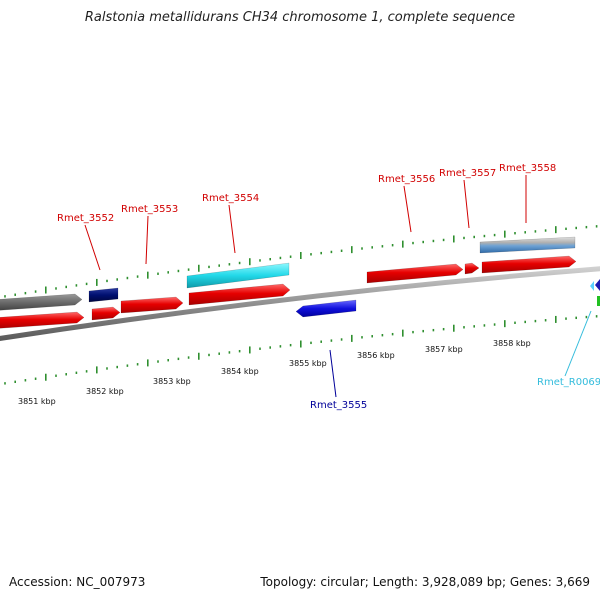 The image size is (600, 600). Describe the element at coordinates (240, 371) in the screenshot. I see `scale-label-3854: 3854 kbp` at that location.